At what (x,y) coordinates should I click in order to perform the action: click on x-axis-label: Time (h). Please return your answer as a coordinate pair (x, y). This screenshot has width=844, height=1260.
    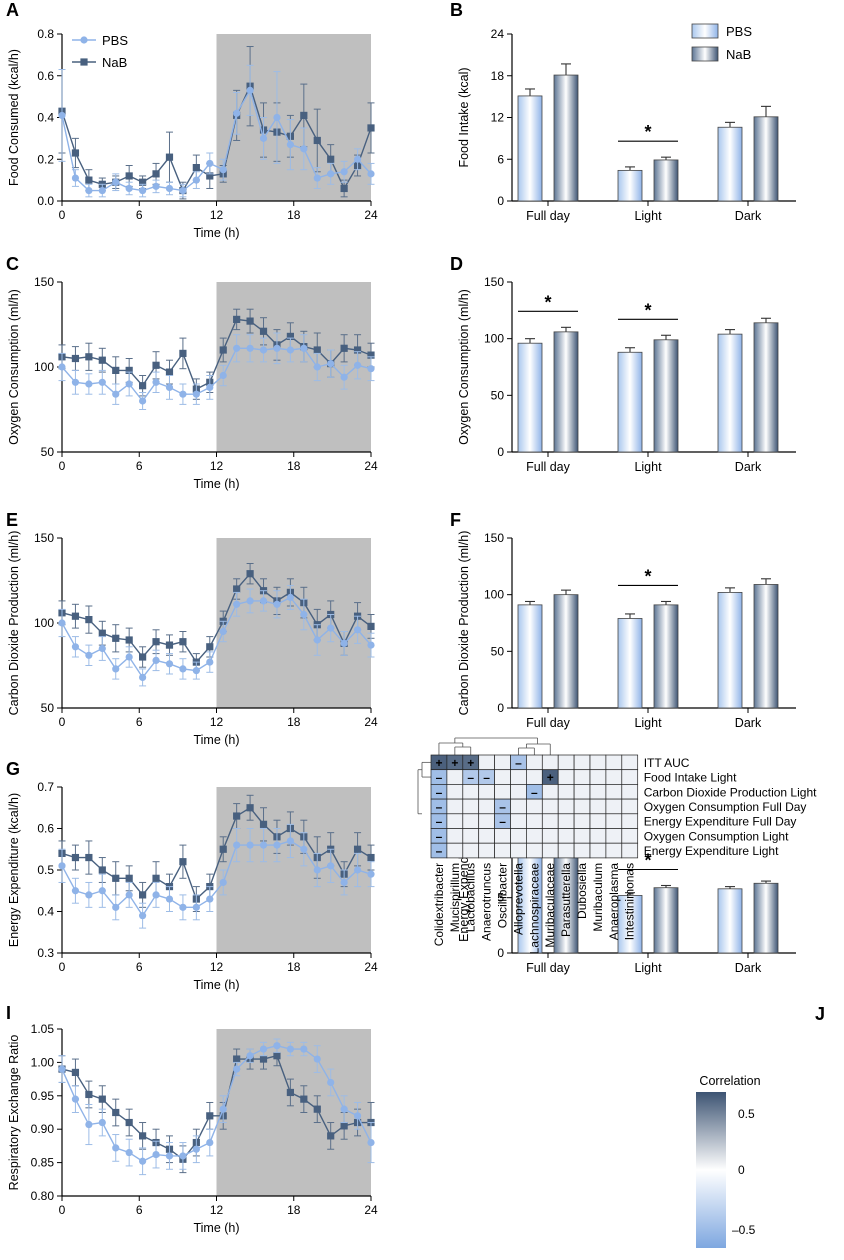
    Looking at the image, I should click on (216, 233).